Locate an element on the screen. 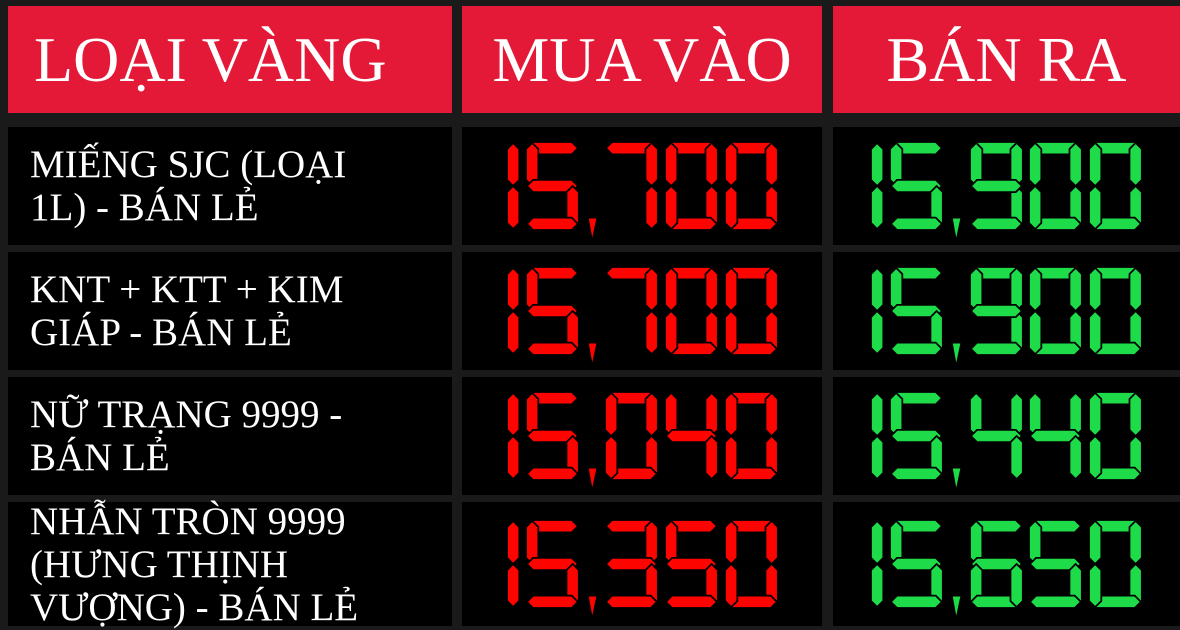 The width and height of the screenshot is (1180, 630). gold-type-label: KNT + KTT + KIM GIÁP - BÁN LẺ is located at coordinates (230, 311).